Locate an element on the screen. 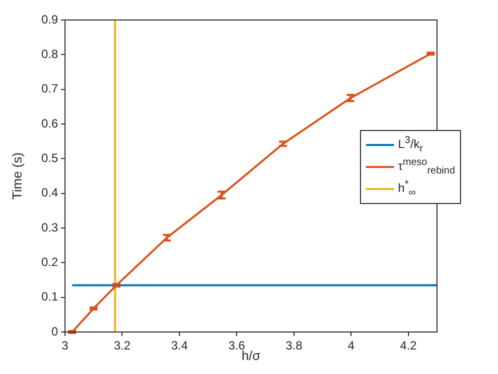  y-tick-label: 0.6 is located at coordinates (49, 123).